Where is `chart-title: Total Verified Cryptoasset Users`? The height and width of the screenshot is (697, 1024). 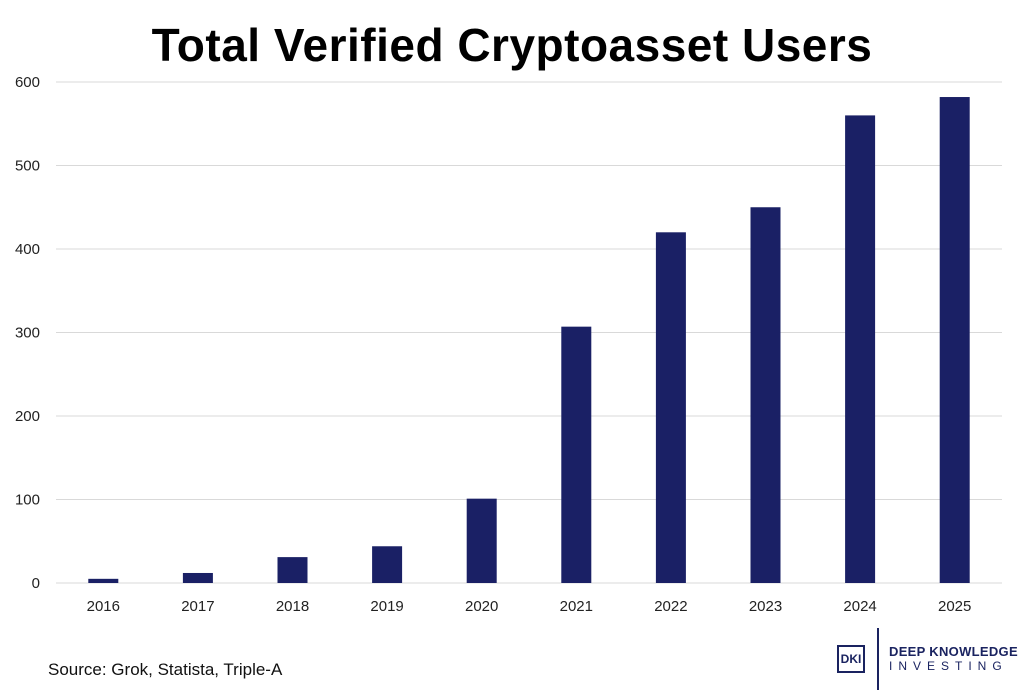
chart-title: Total Verified Cryptoasset Users is located at coordinates (512, 45).